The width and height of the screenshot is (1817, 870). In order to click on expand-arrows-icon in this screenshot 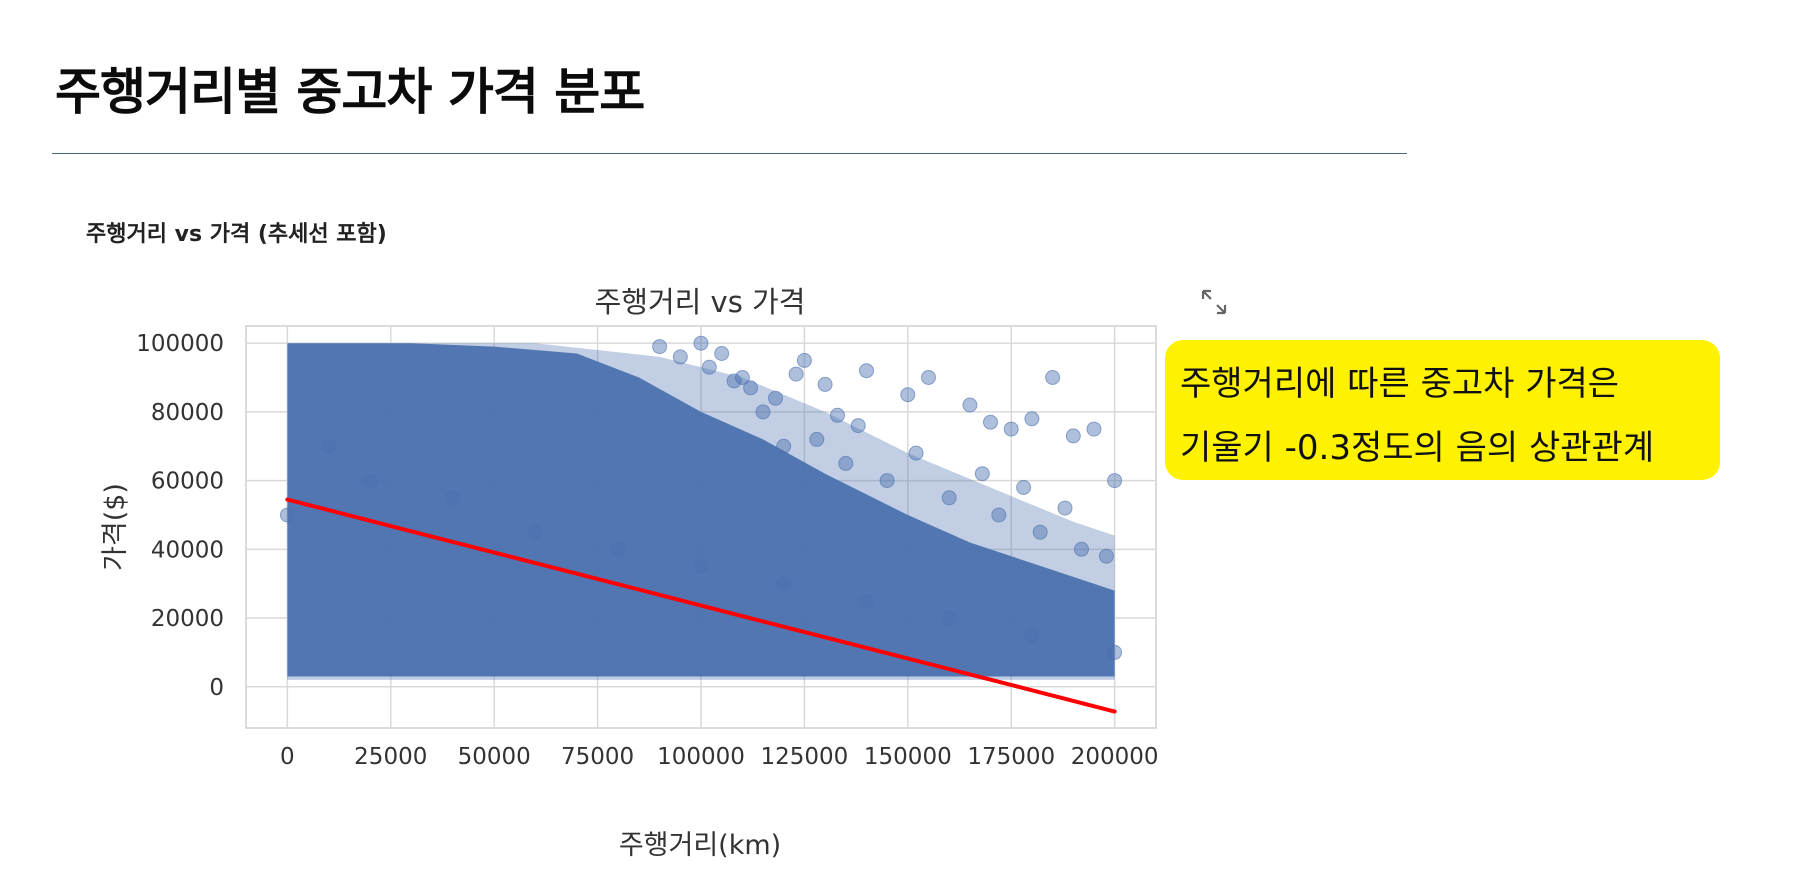, I will do `click(1214, 302)`.